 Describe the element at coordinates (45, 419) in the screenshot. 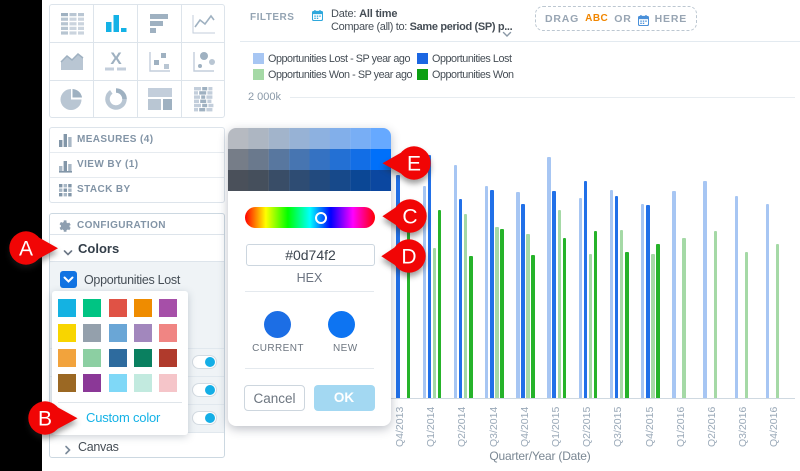

I see `svg-text: B` at that location.